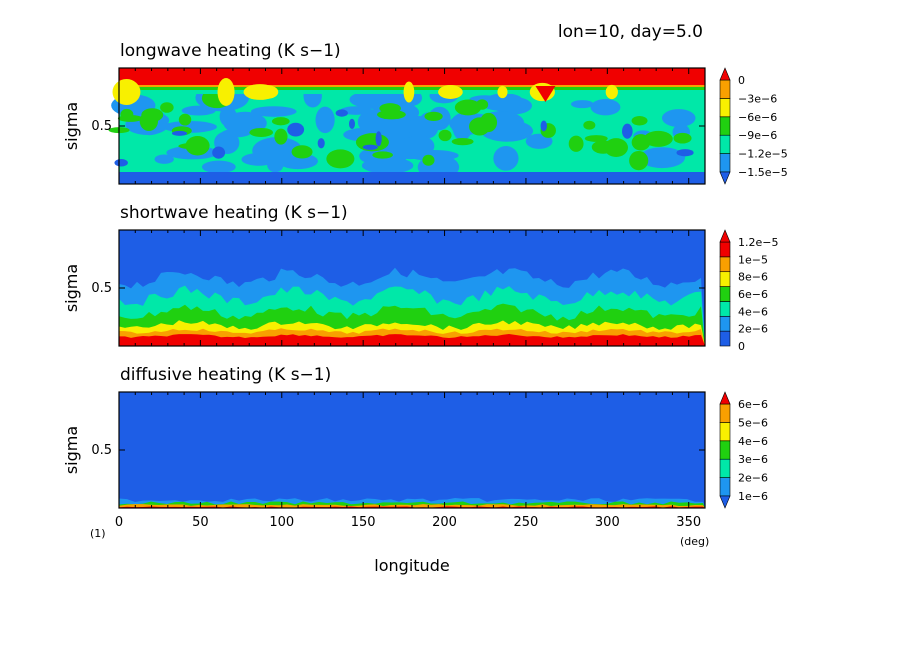 Image resolution: width=904 pixels, height=654 pixels. Describe the element at coordinates (757, 98) in the screenshot. I see `colorbar-label: −3e−6` at that location.